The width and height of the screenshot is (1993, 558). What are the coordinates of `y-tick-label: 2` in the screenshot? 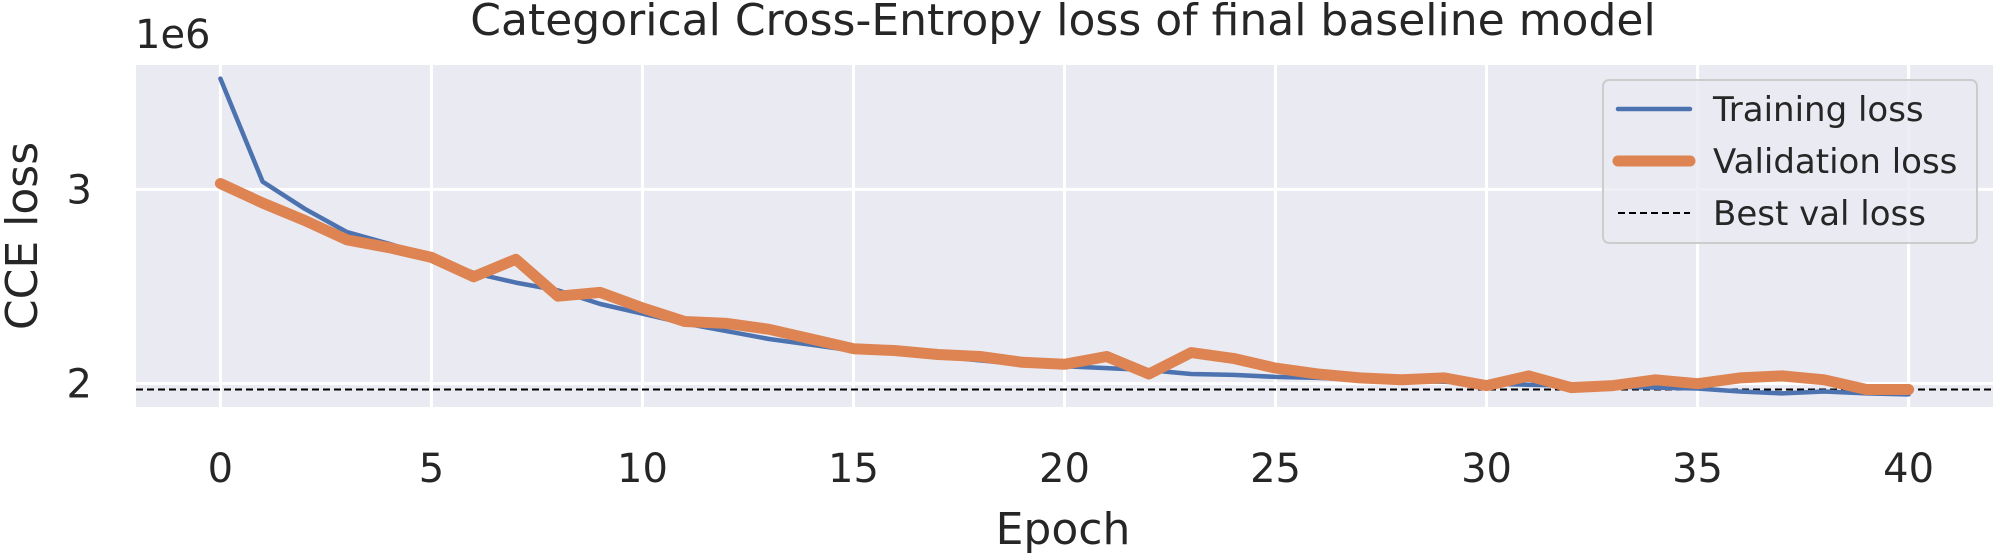 It's located at (79, 385).